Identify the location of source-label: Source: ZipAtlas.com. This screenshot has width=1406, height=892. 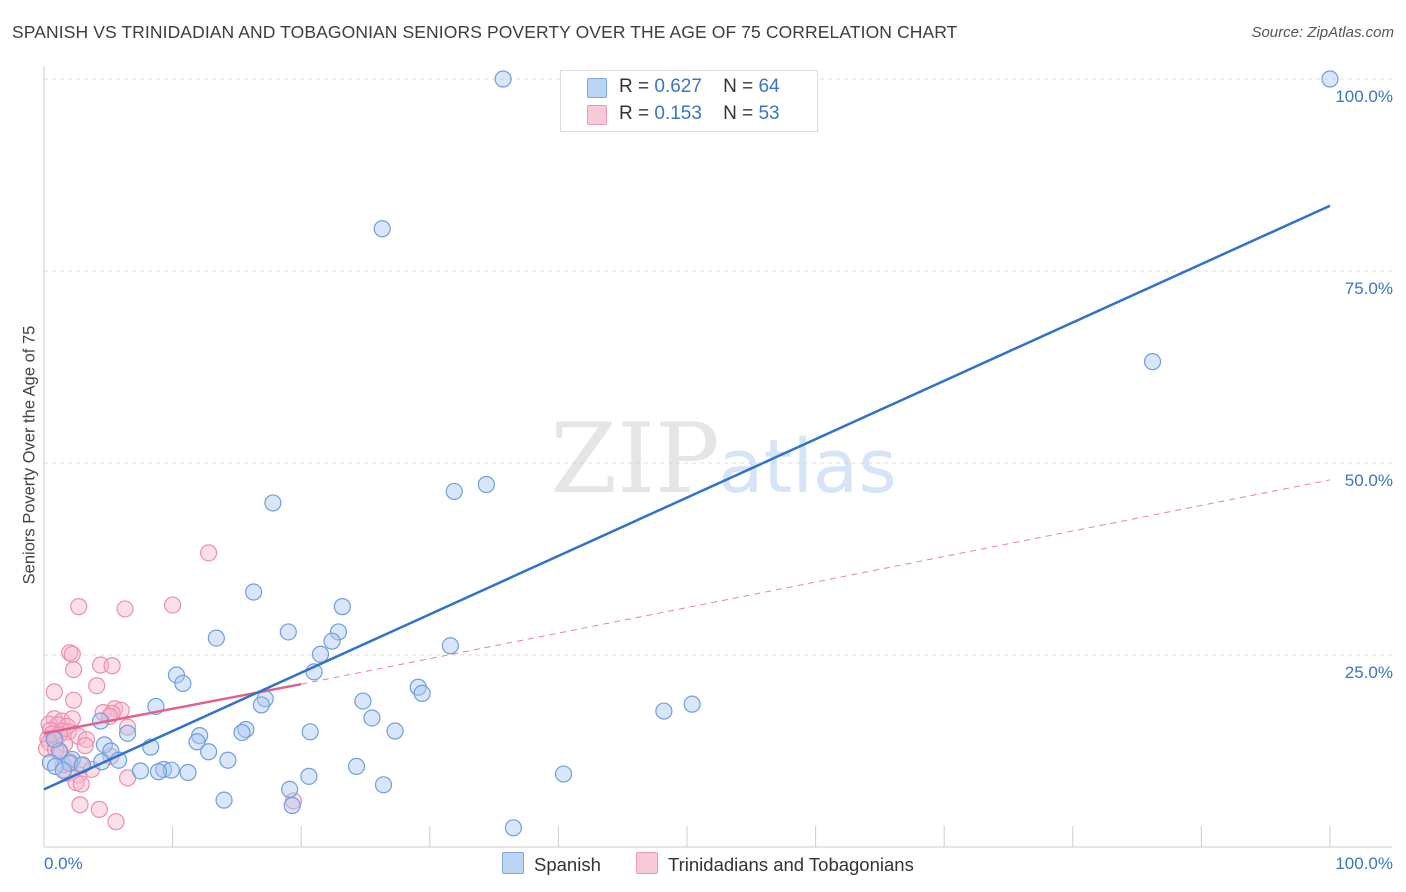
(1322, 32).